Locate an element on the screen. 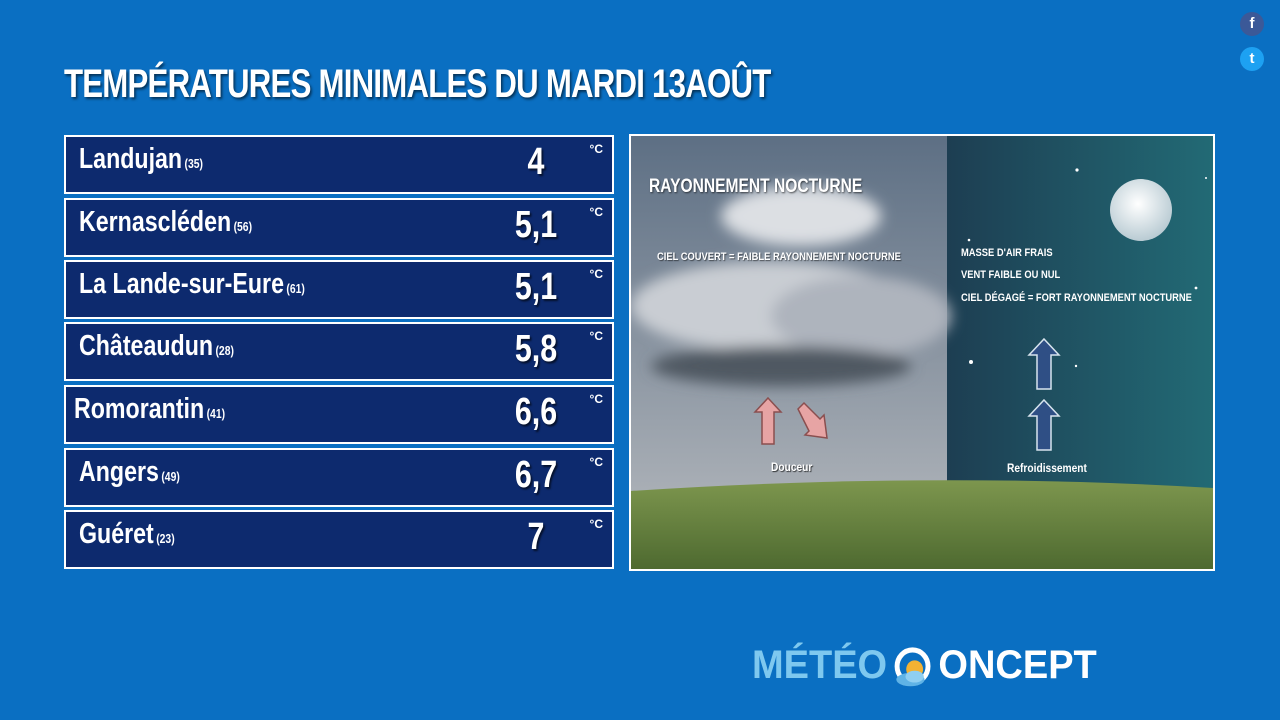 The height and width of the screenshot is (720, 1280). temperature-value: 7 is located at coordinates (536, 537).